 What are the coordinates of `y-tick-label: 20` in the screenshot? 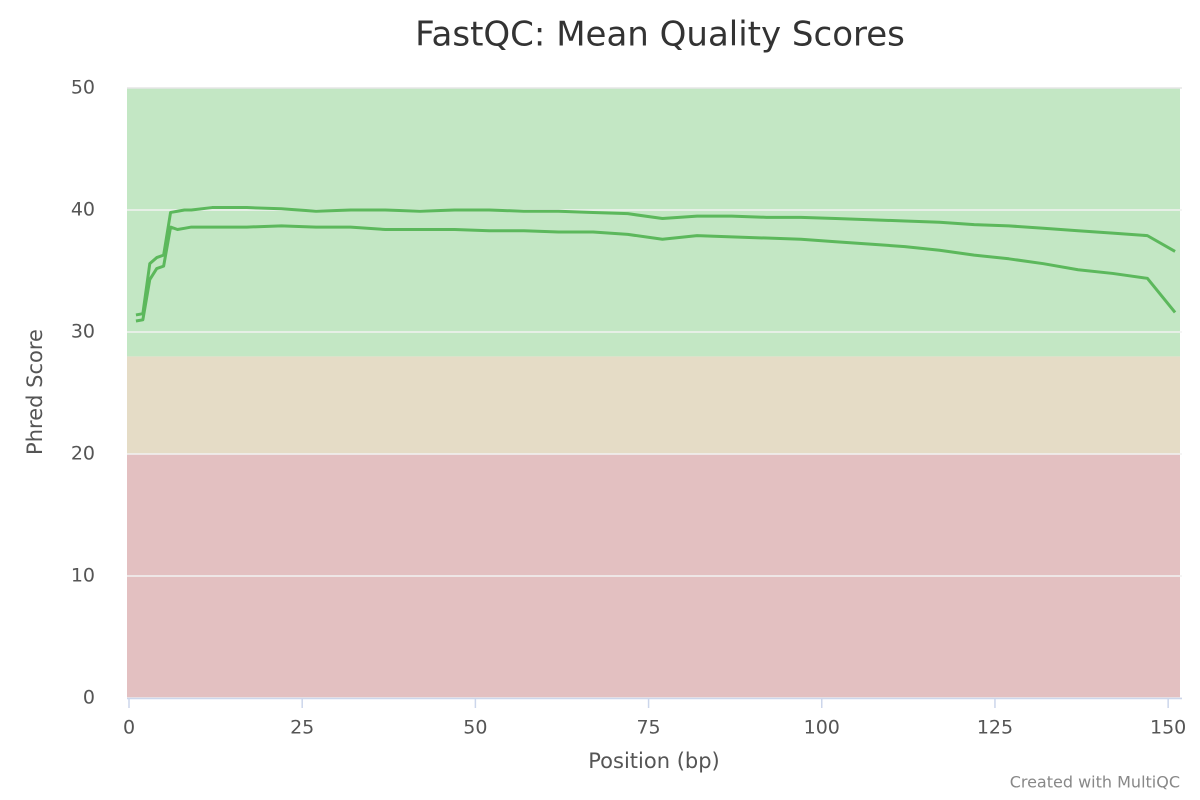 It's located at (83, 454).